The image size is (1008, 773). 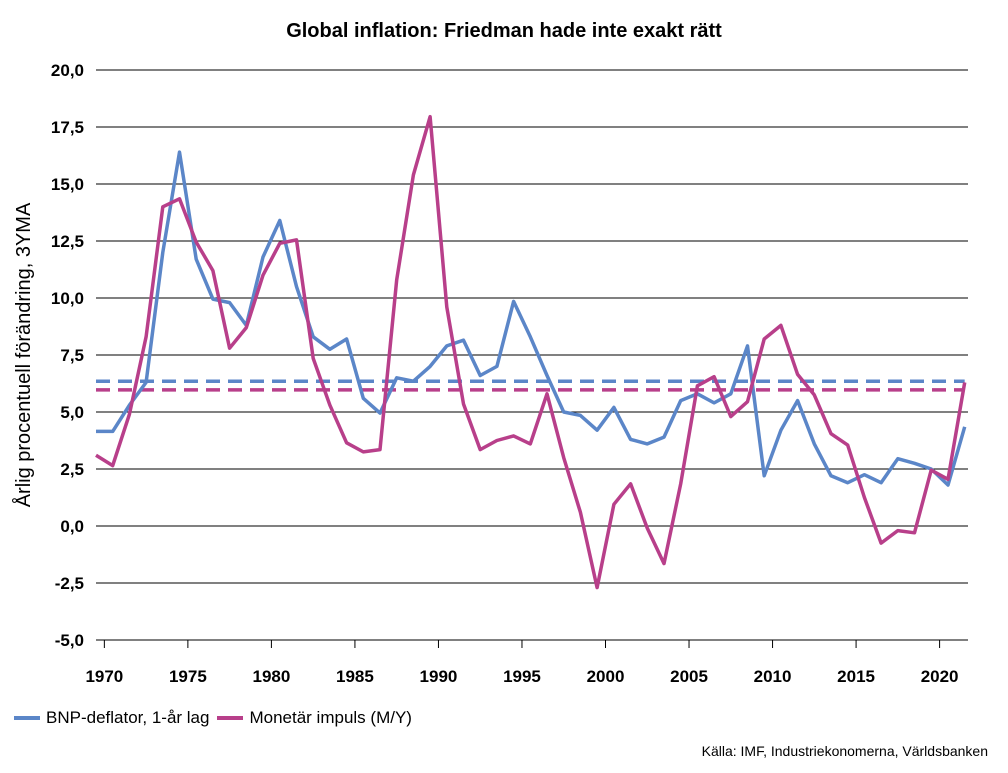 I want to click on legend-item-monetar-impuls: Monetär impuls (M/Y), so click(x=314, y=718).